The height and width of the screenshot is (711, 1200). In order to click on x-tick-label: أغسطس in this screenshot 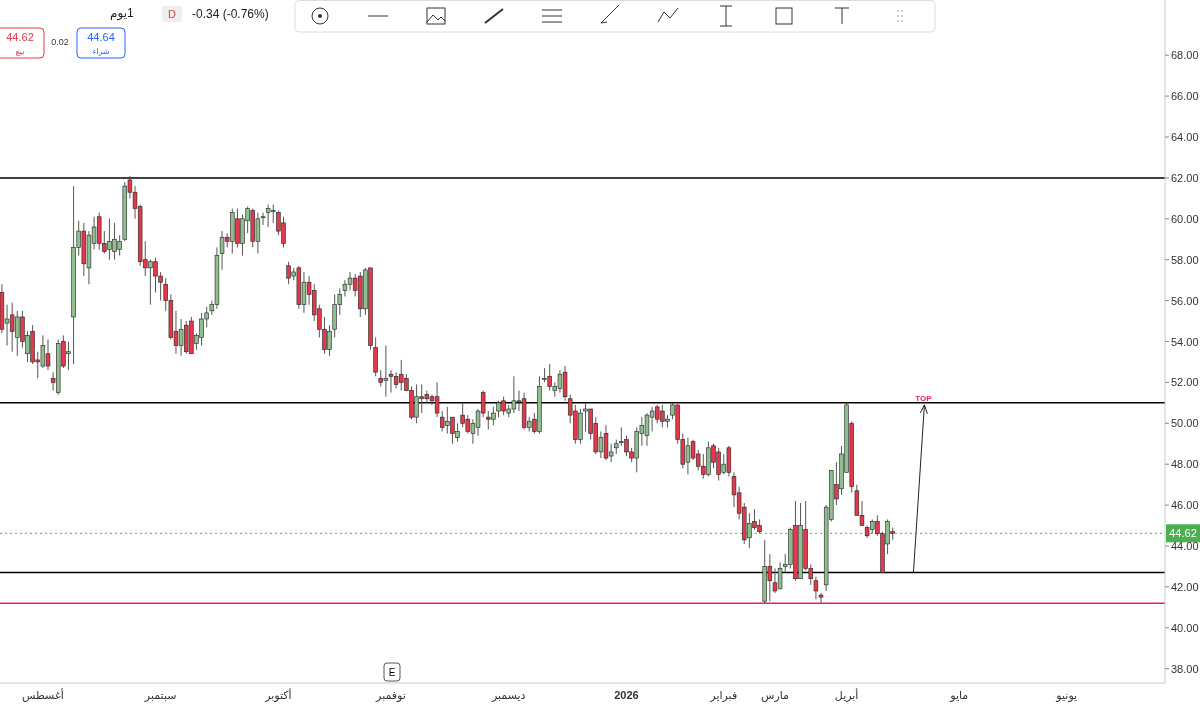, I will do `click(43, 695)`.